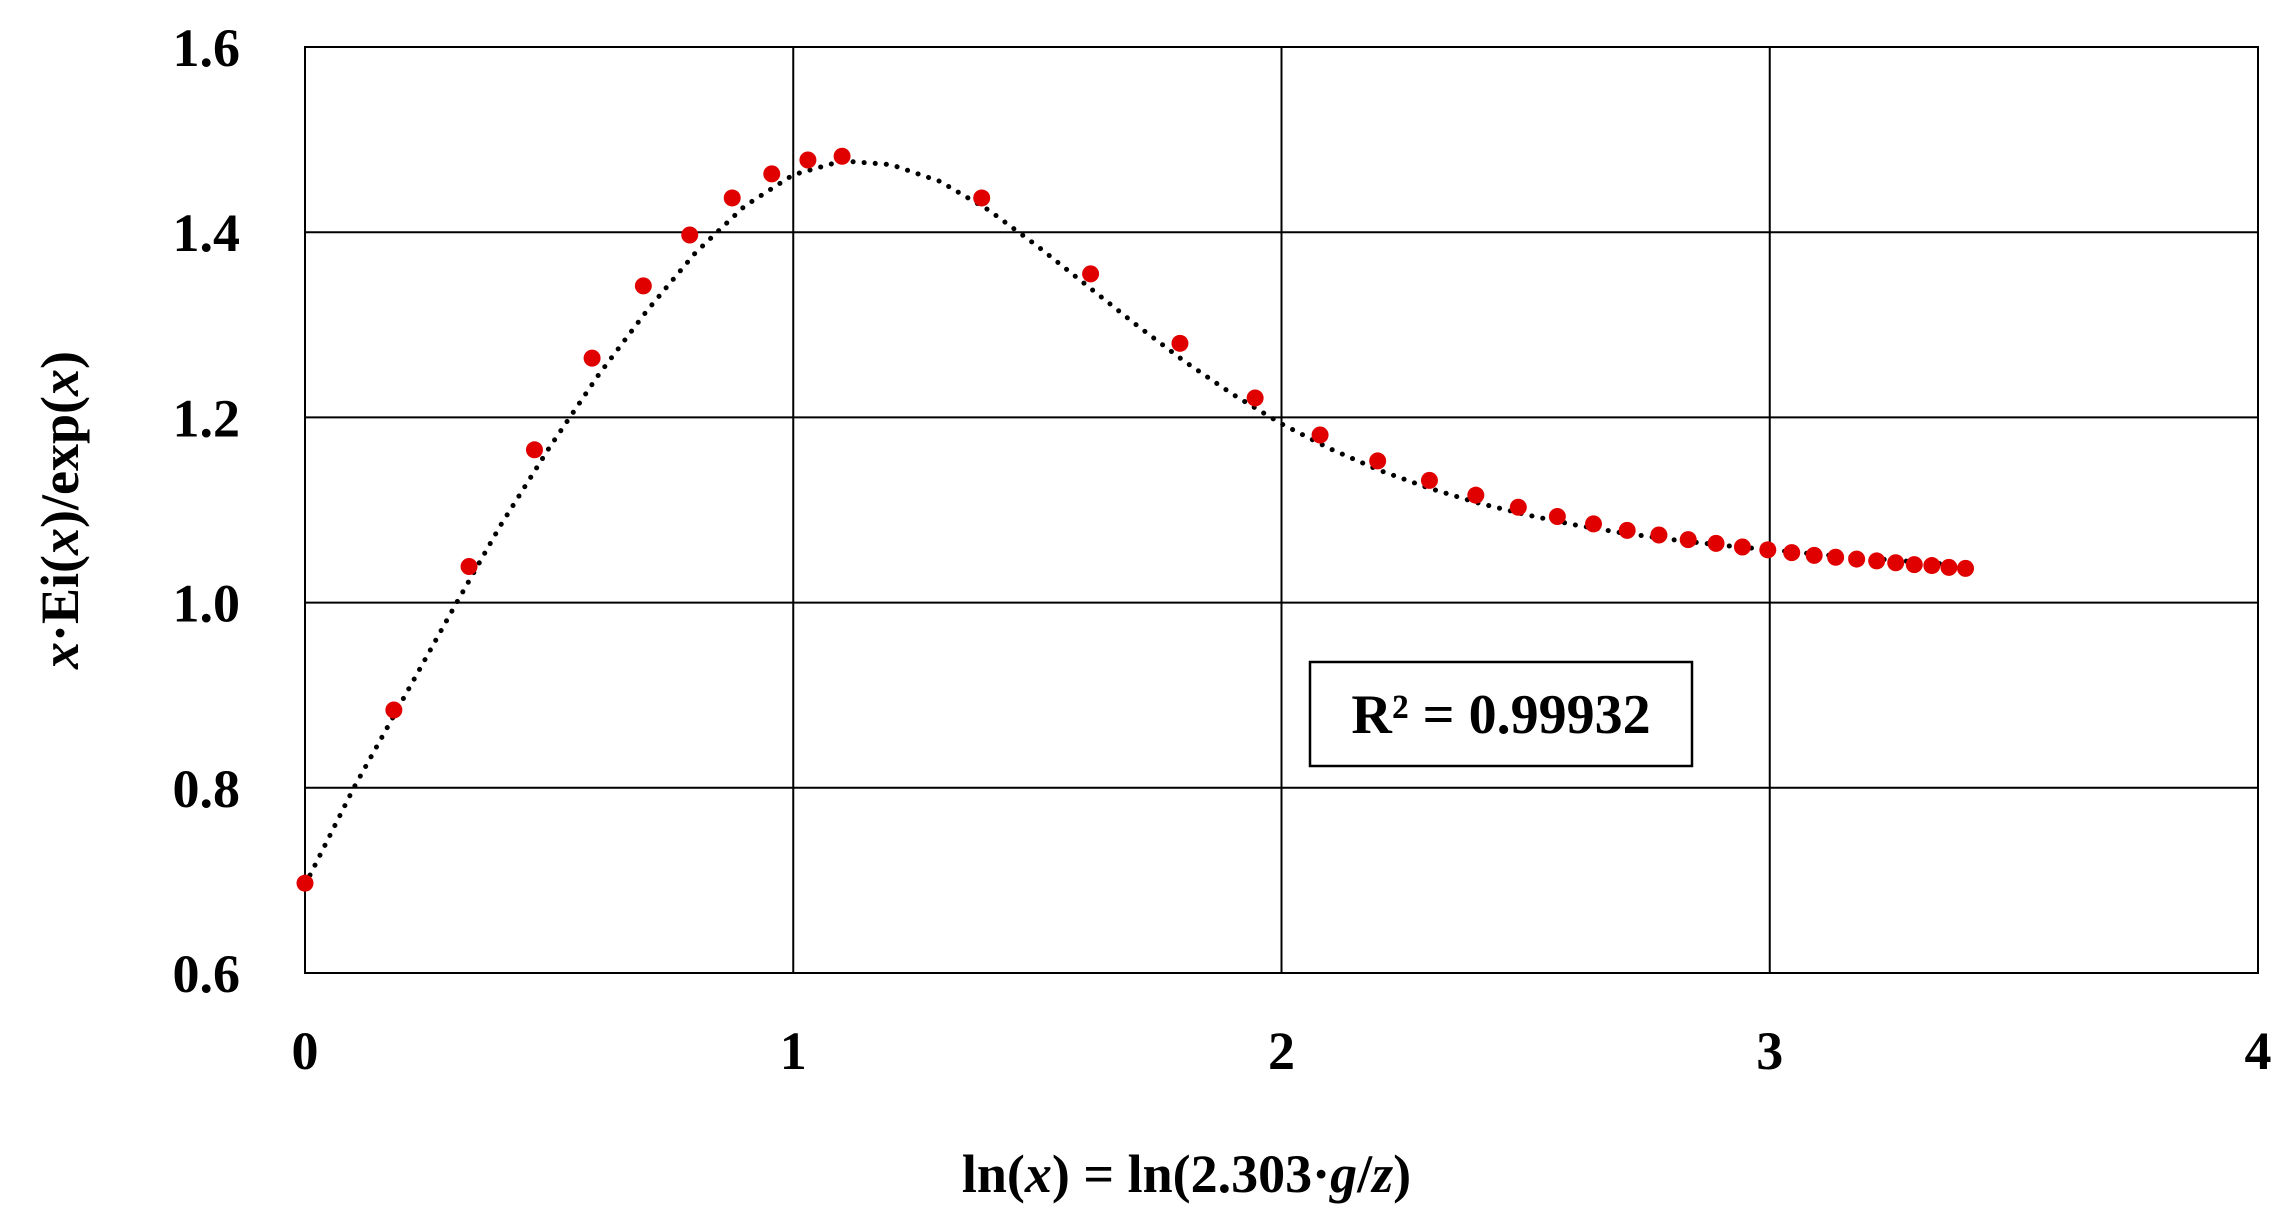 This screenshot has height=1223, width=2285. I want to click on y-tick-label: 1.4, so click(207, 233).